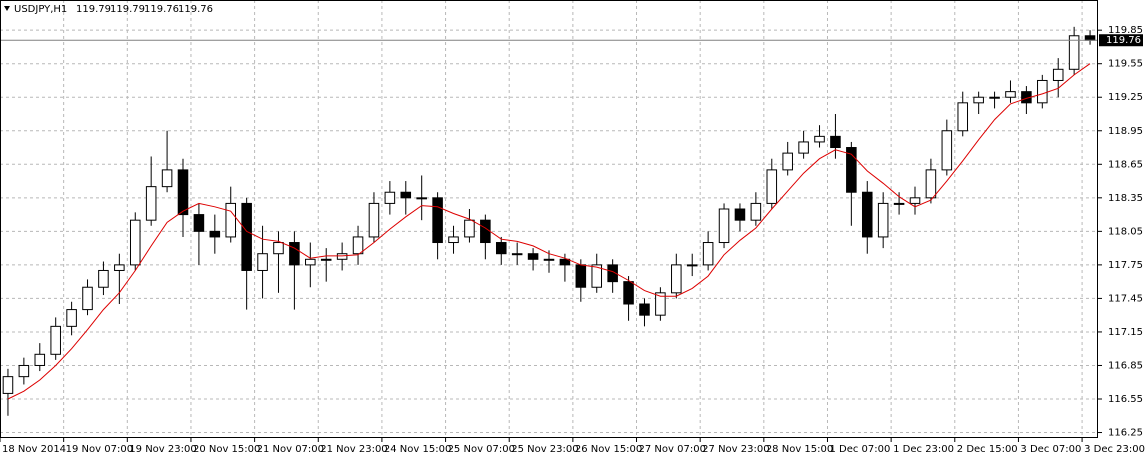 The width and height of the screenshot is (1146, 458). Describe the element at coordinates (1125, 131) in the screenshot. I see `y-tick-label: 118.95` at that location.